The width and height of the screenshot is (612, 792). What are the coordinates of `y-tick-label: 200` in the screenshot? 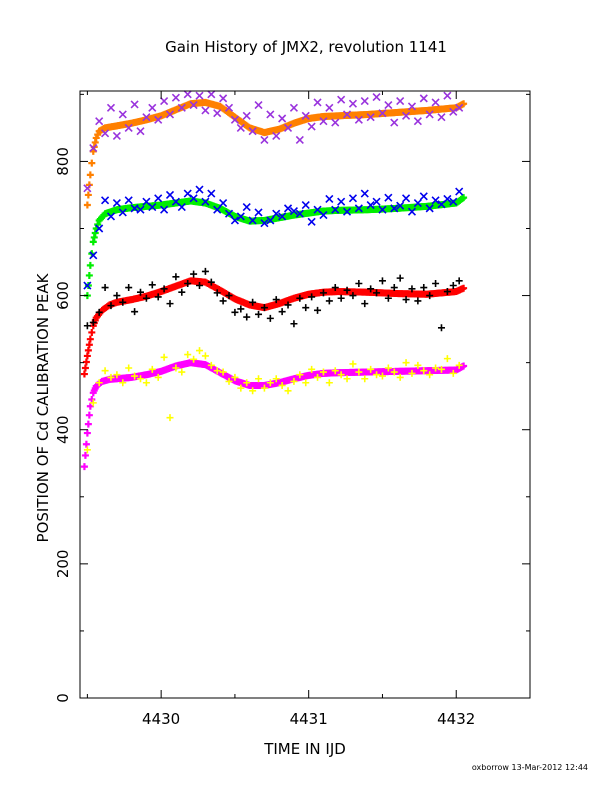 It's located at (63, 564).